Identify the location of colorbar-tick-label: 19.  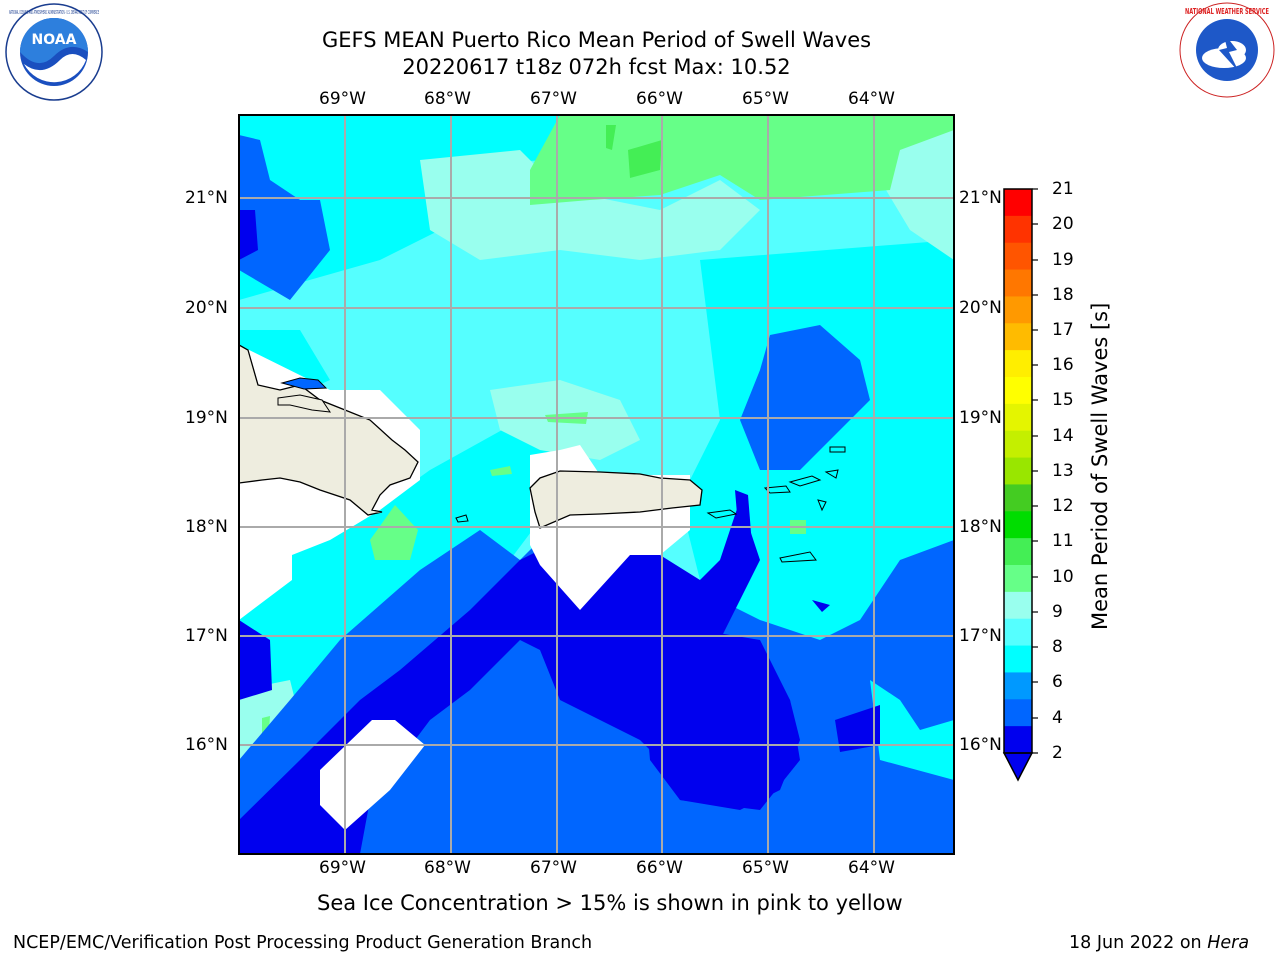
(1063, 260).